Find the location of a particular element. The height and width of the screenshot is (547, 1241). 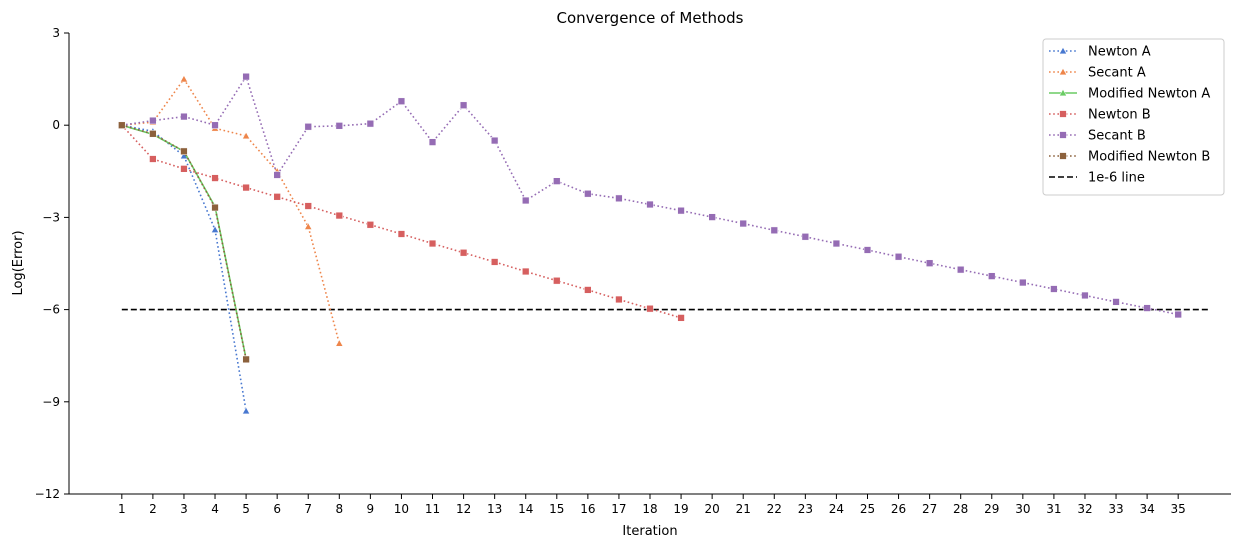

y-tick-label: −3 is located at coordinates (51, 217).